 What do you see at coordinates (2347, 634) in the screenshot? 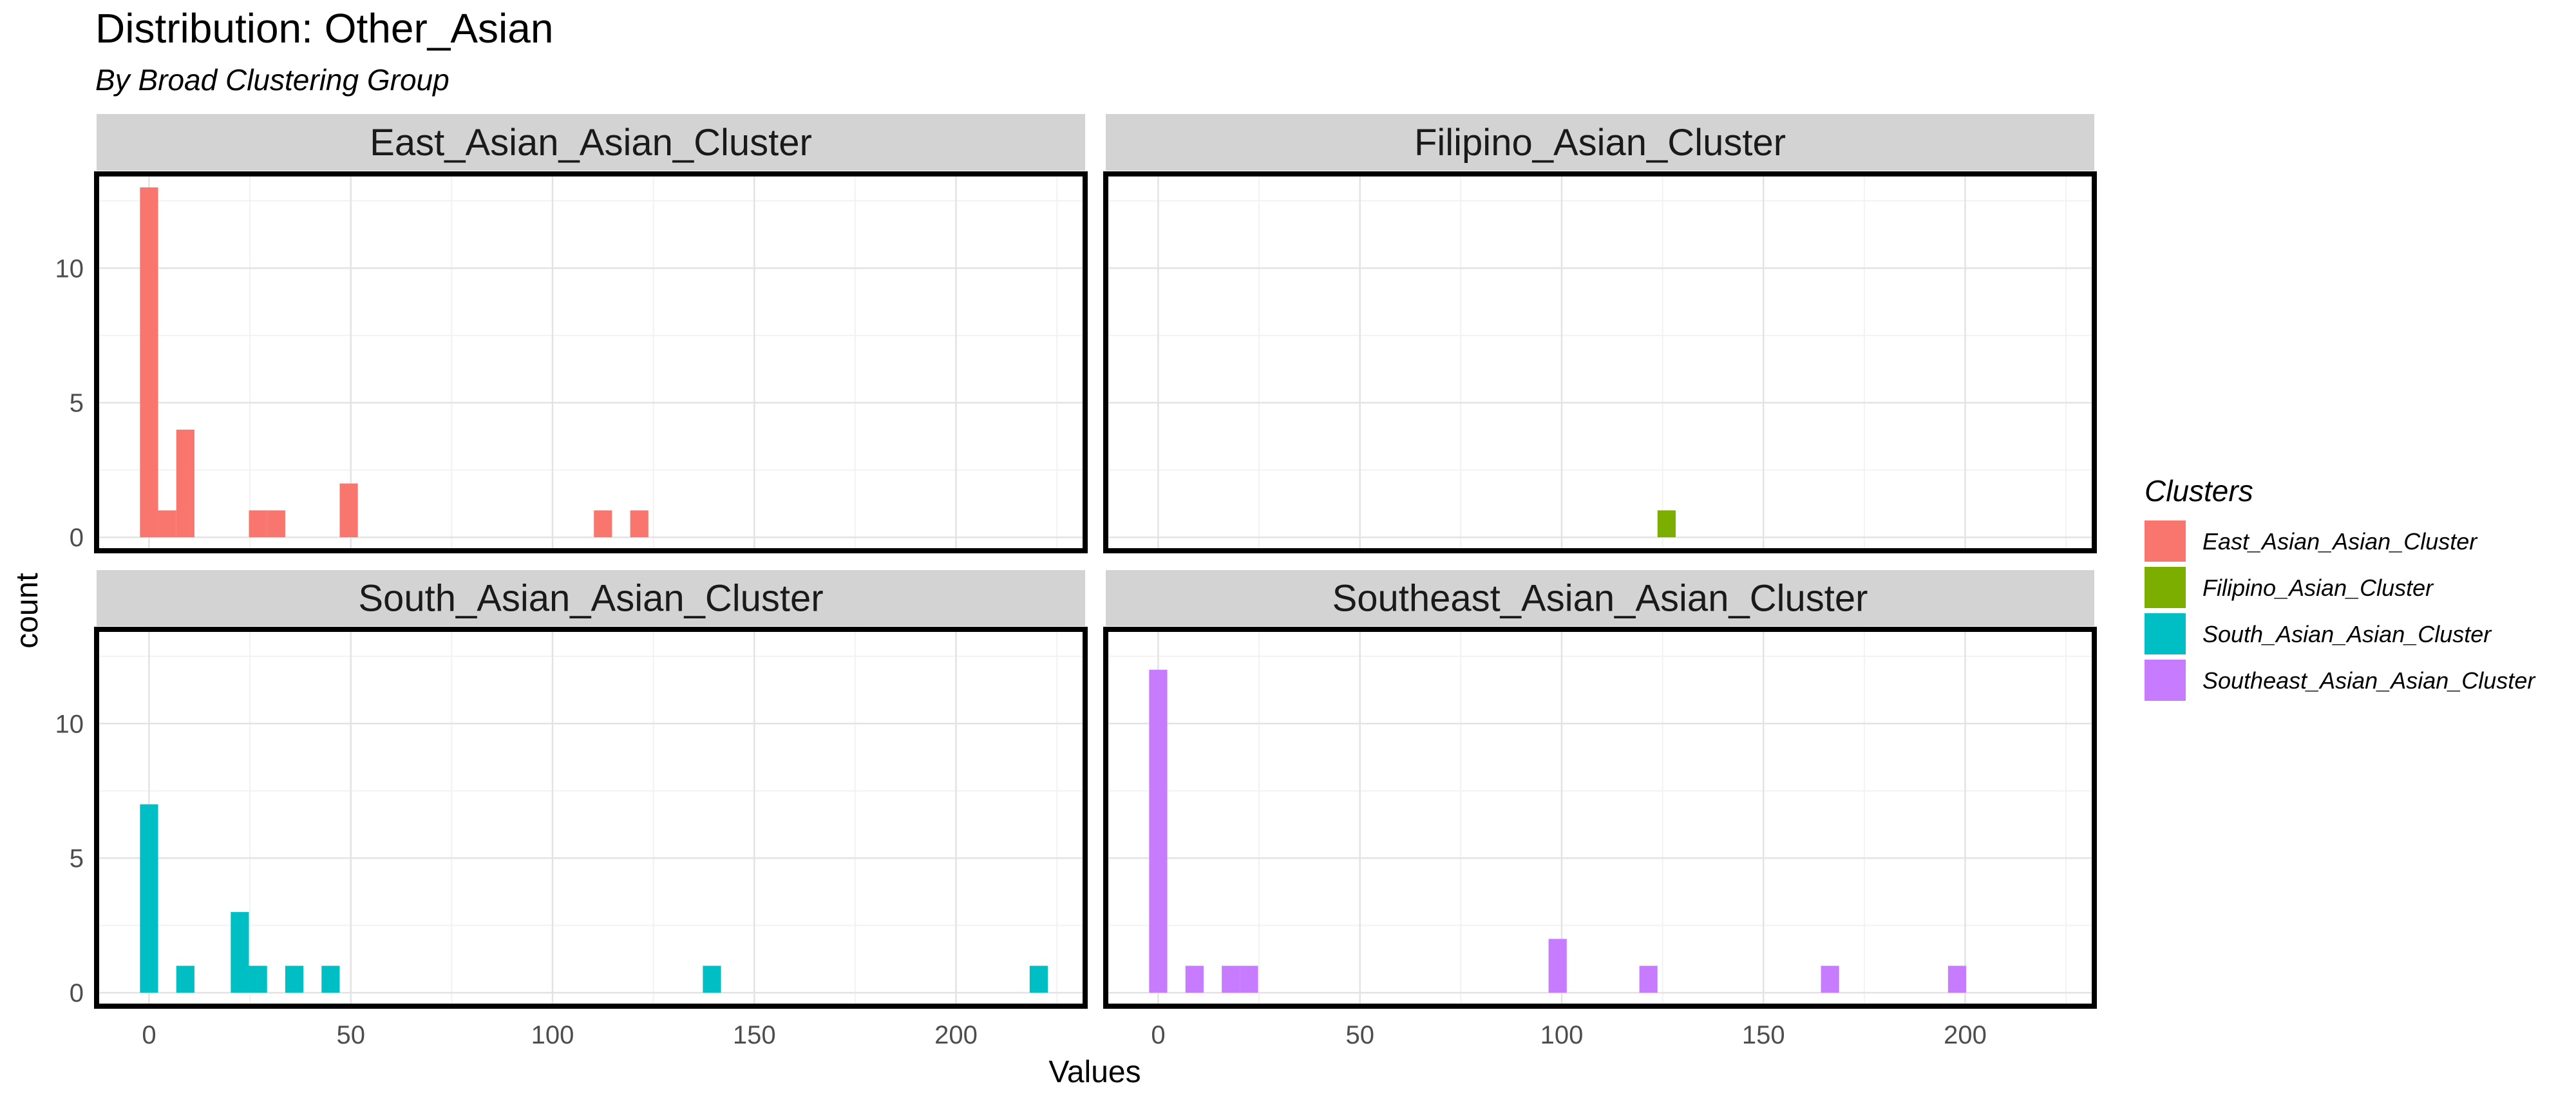
I see `legend-label: South_Asian_Asian_Cluster` at bounding box center [2347, 634].